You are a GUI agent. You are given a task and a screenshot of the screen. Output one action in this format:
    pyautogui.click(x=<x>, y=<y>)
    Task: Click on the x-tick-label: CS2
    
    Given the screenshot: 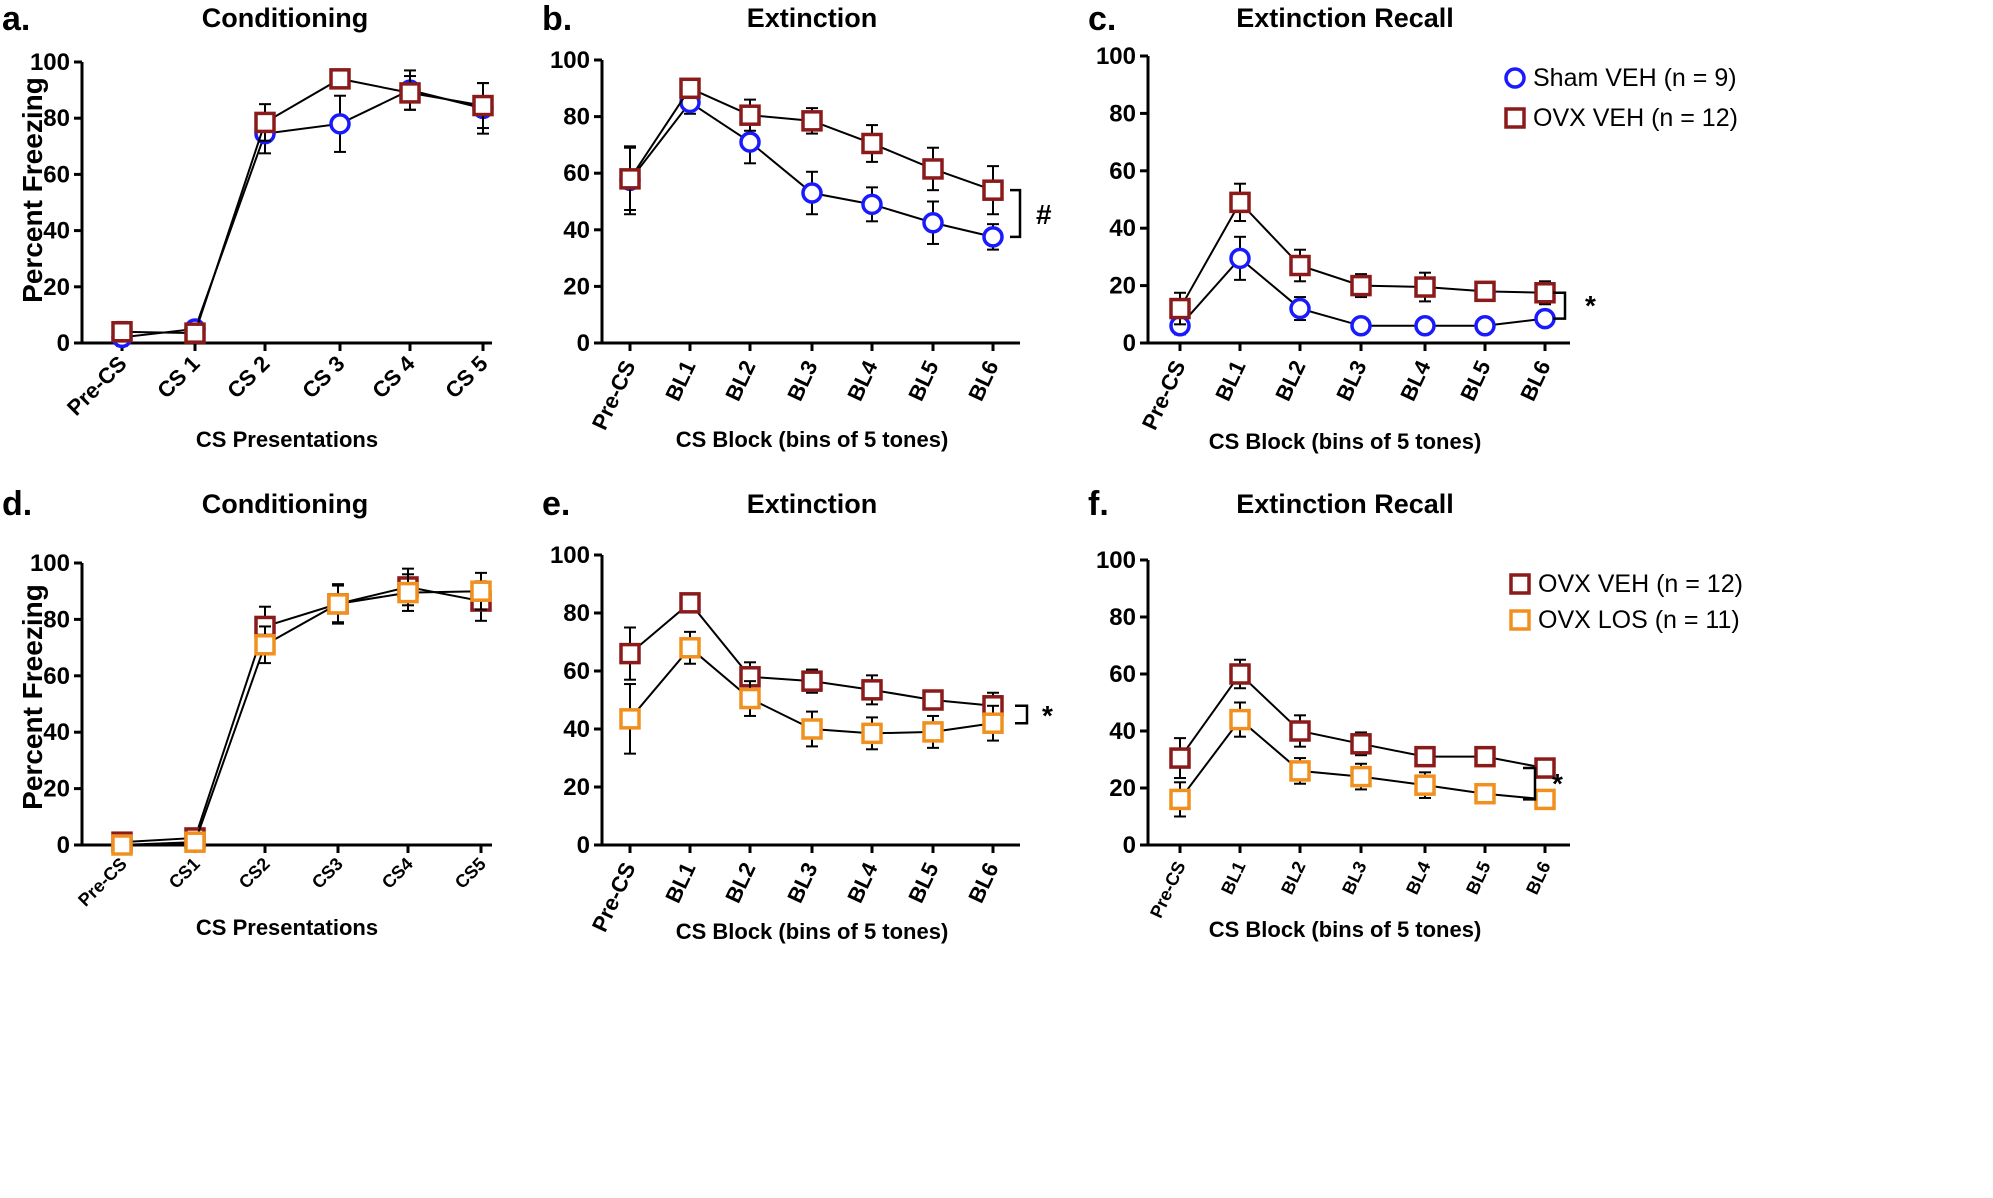 What is the action you would take?
    pyautogui.click(x=254, y=873)
    